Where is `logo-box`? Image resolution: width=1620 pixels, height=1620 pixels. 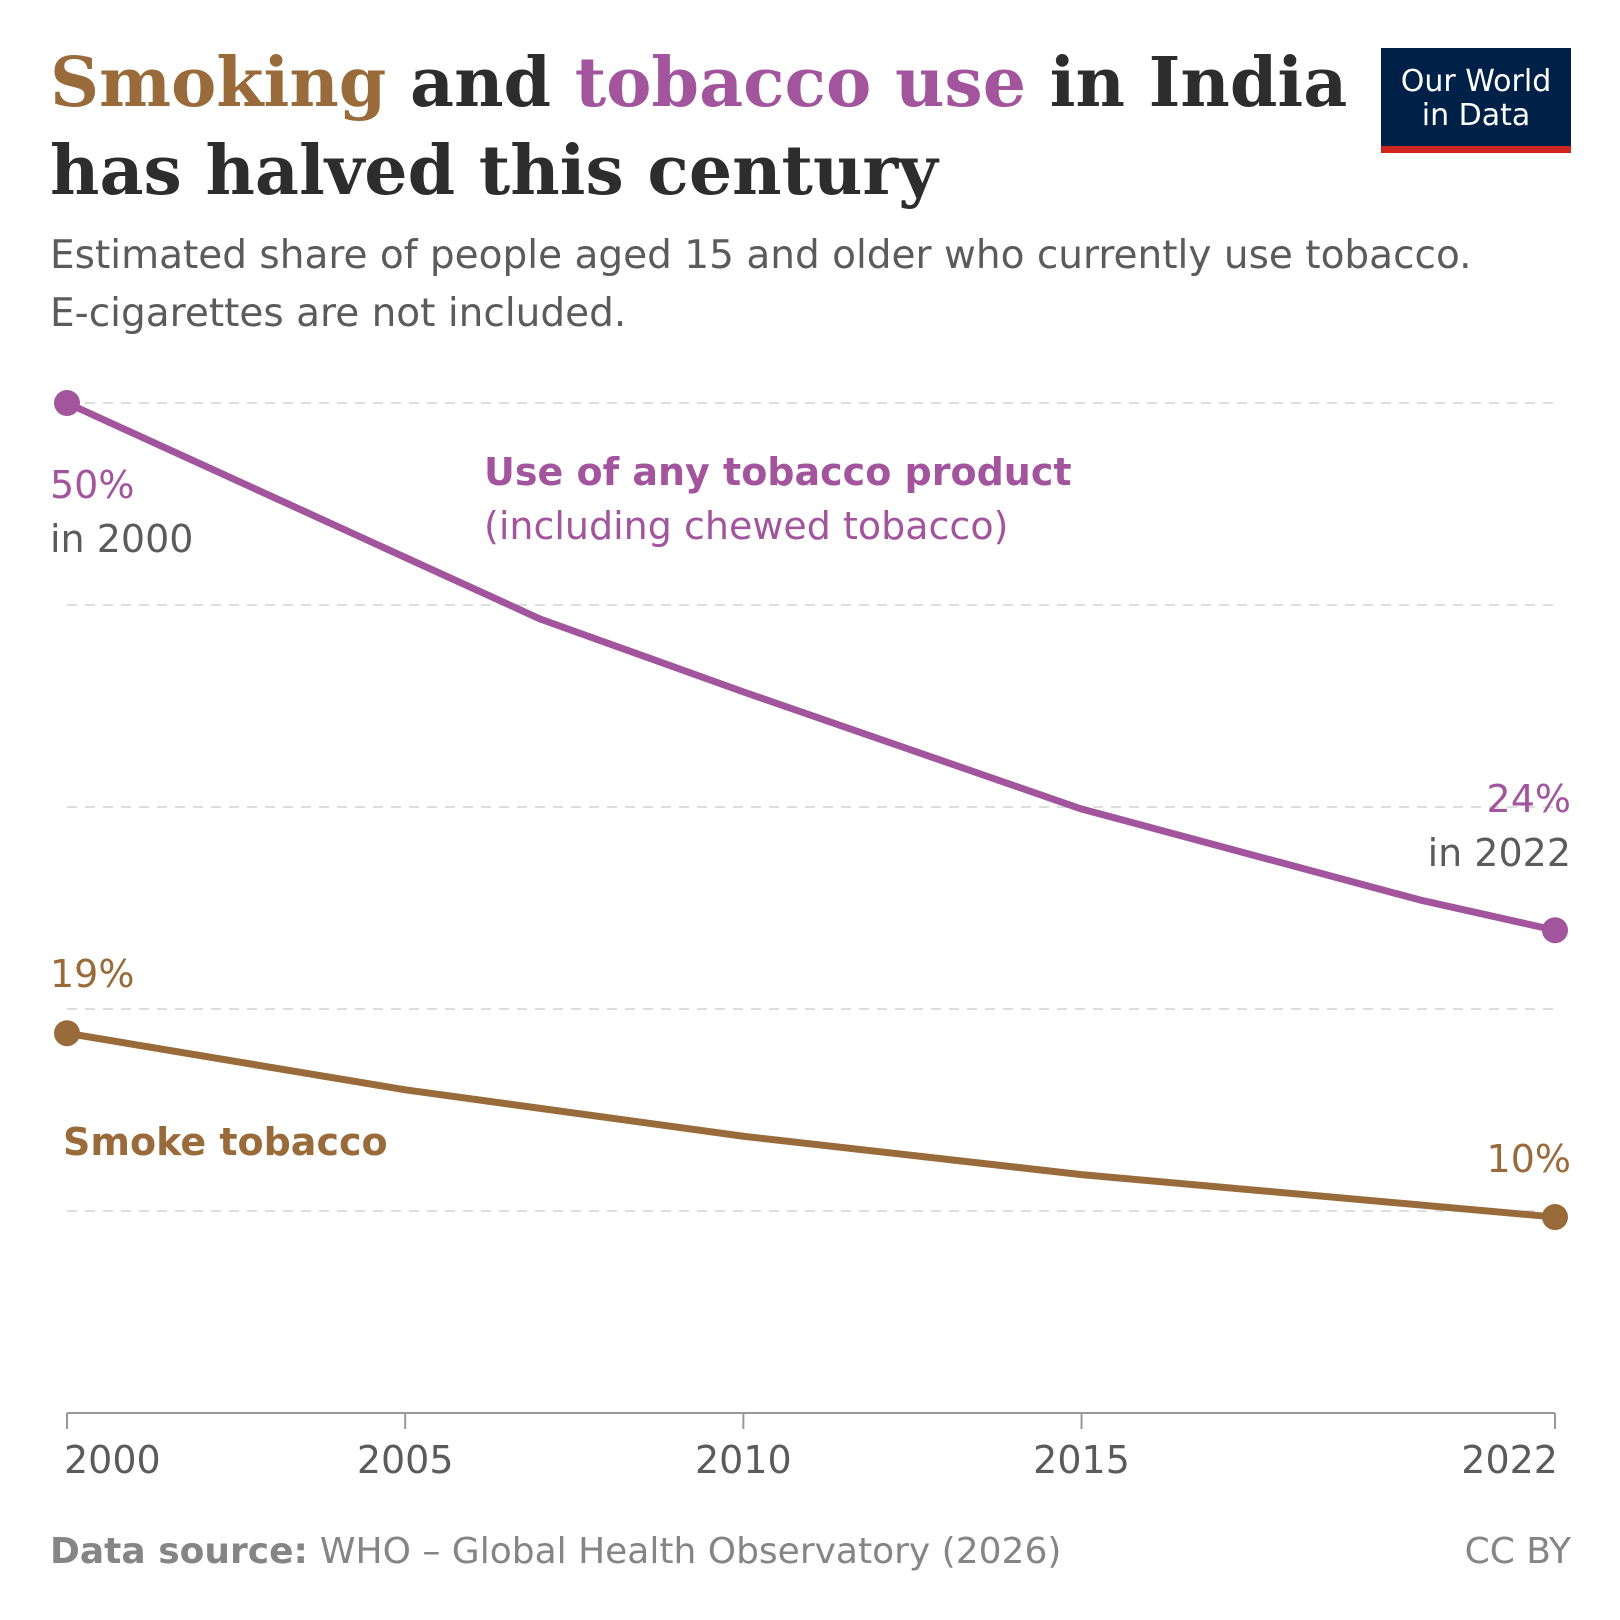 logo-box is located at coordinates (1476, 100).